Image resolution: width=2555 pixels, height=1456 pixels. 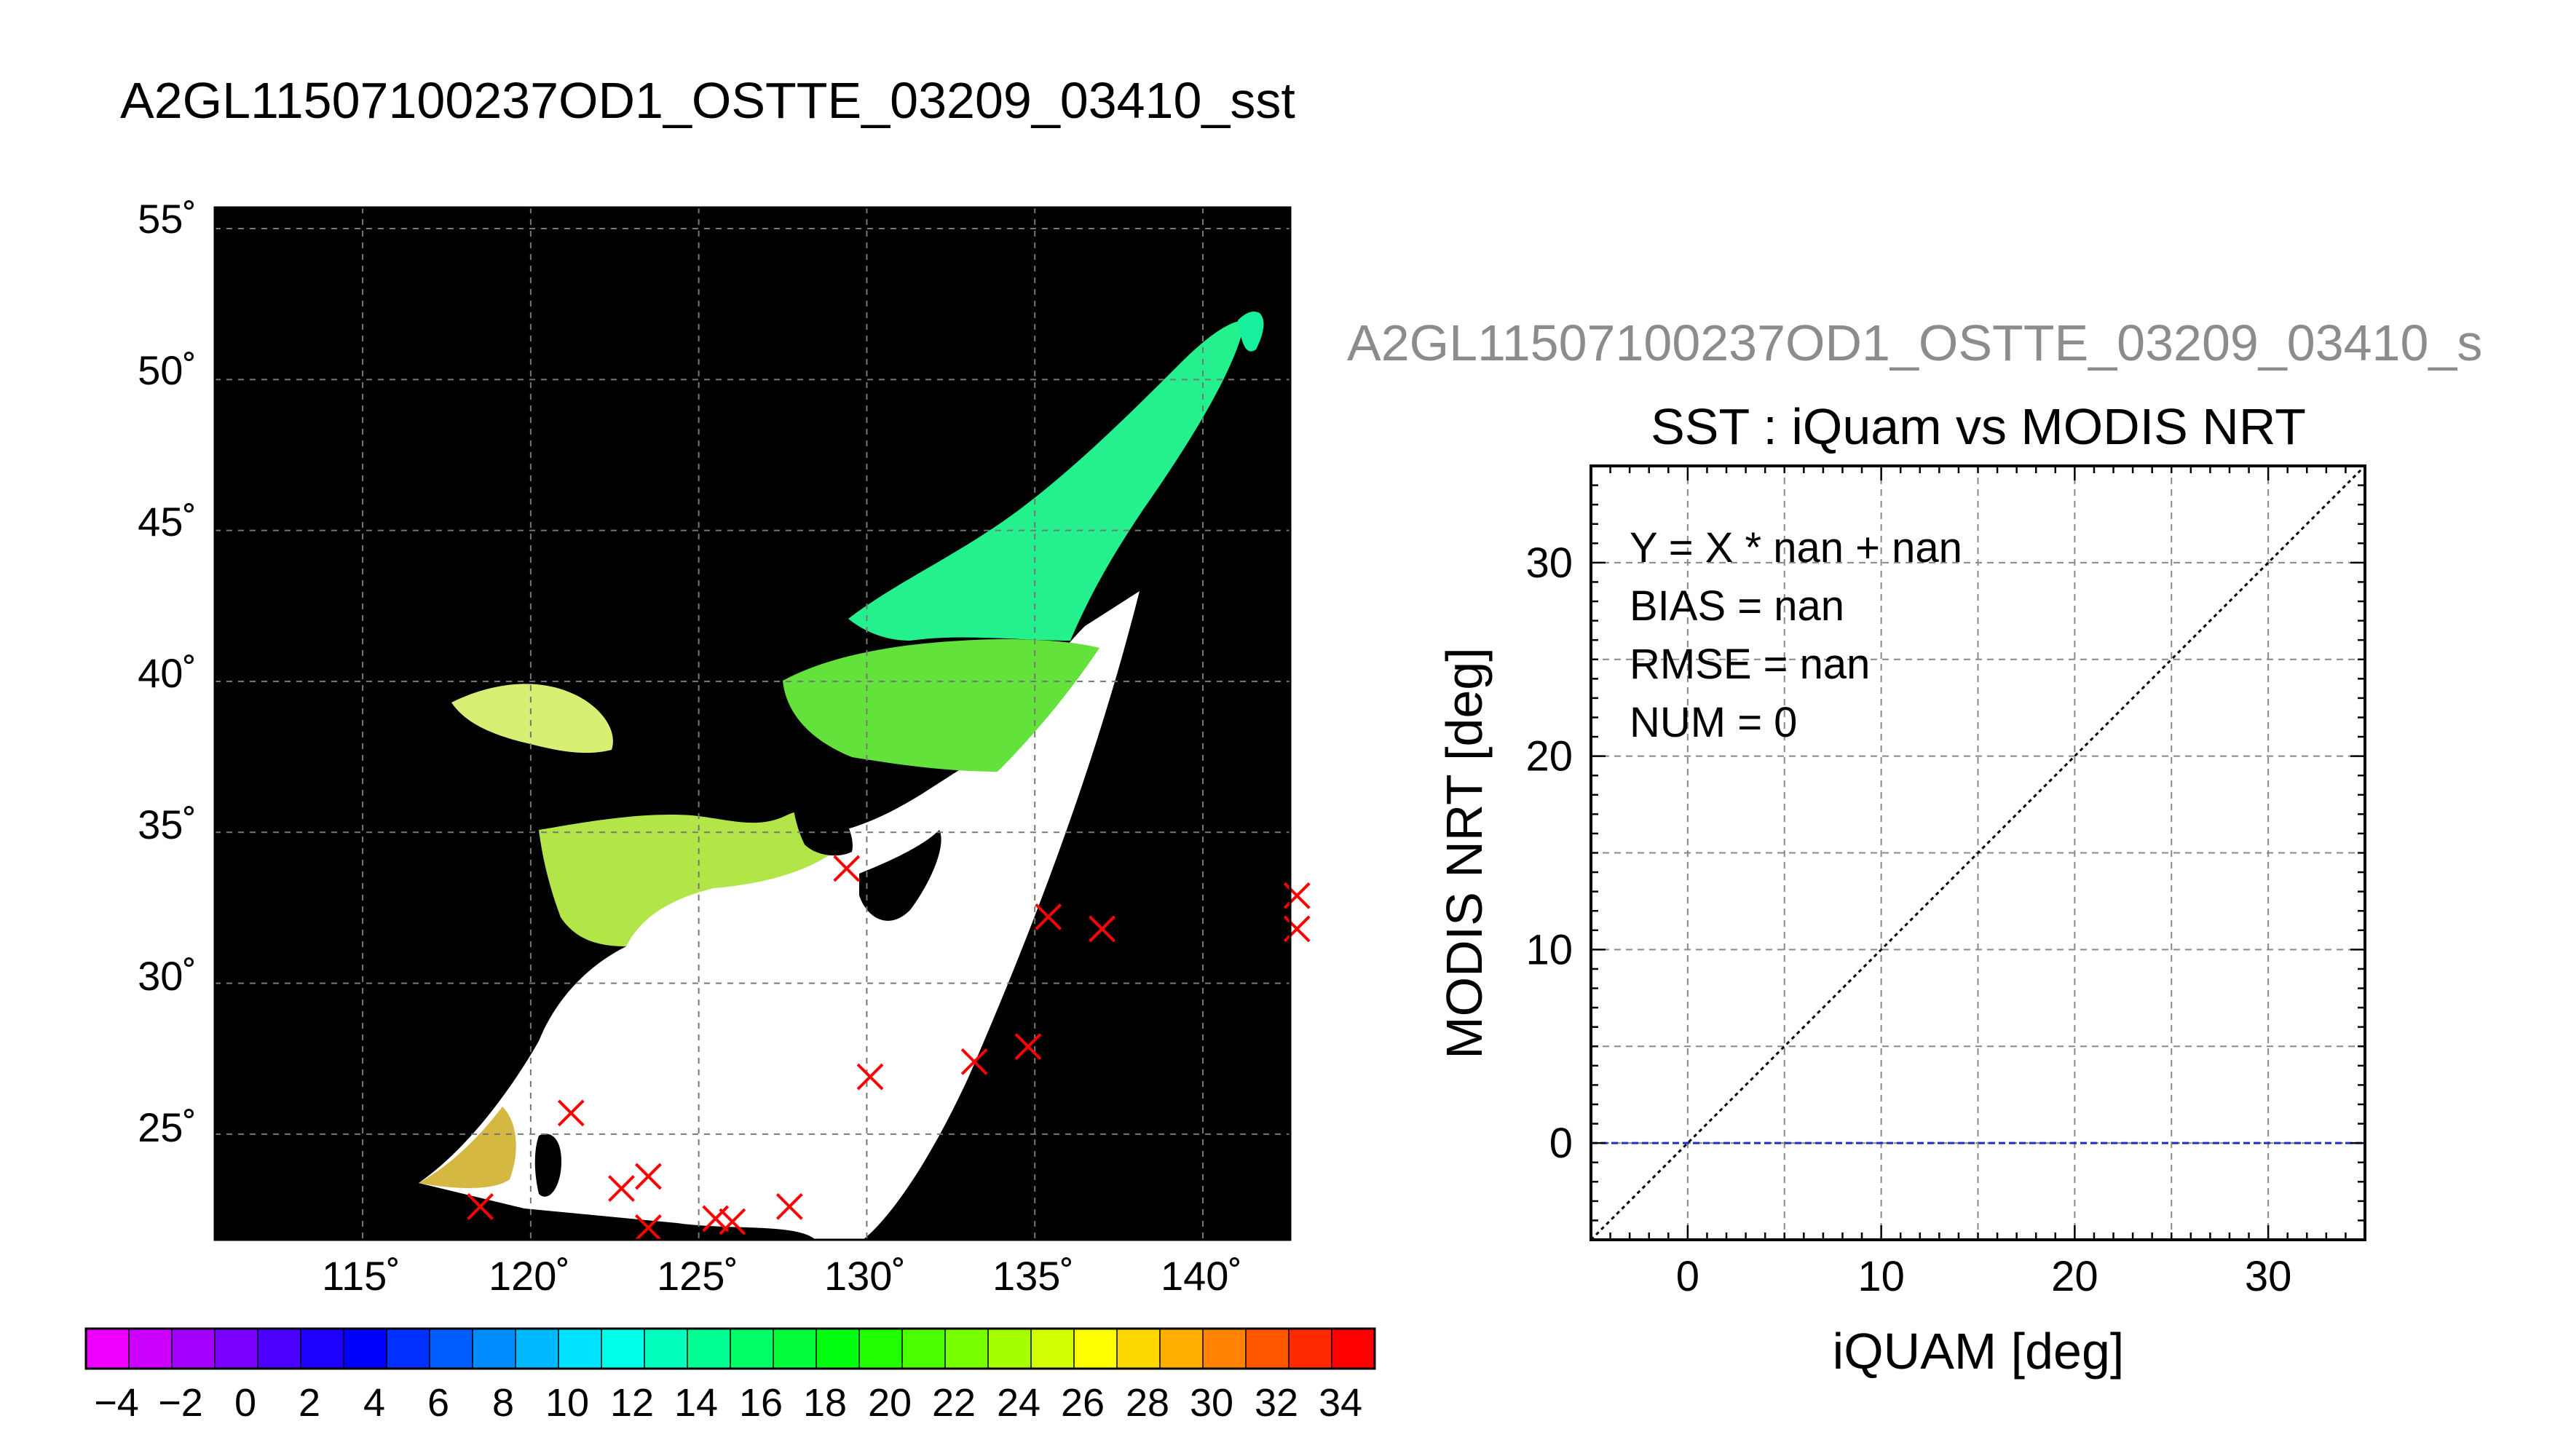 What do you see at coordinates (116, 1403) in the screenshot?
I see `colorbar-label: −4` at bounding box center [116, 1403].